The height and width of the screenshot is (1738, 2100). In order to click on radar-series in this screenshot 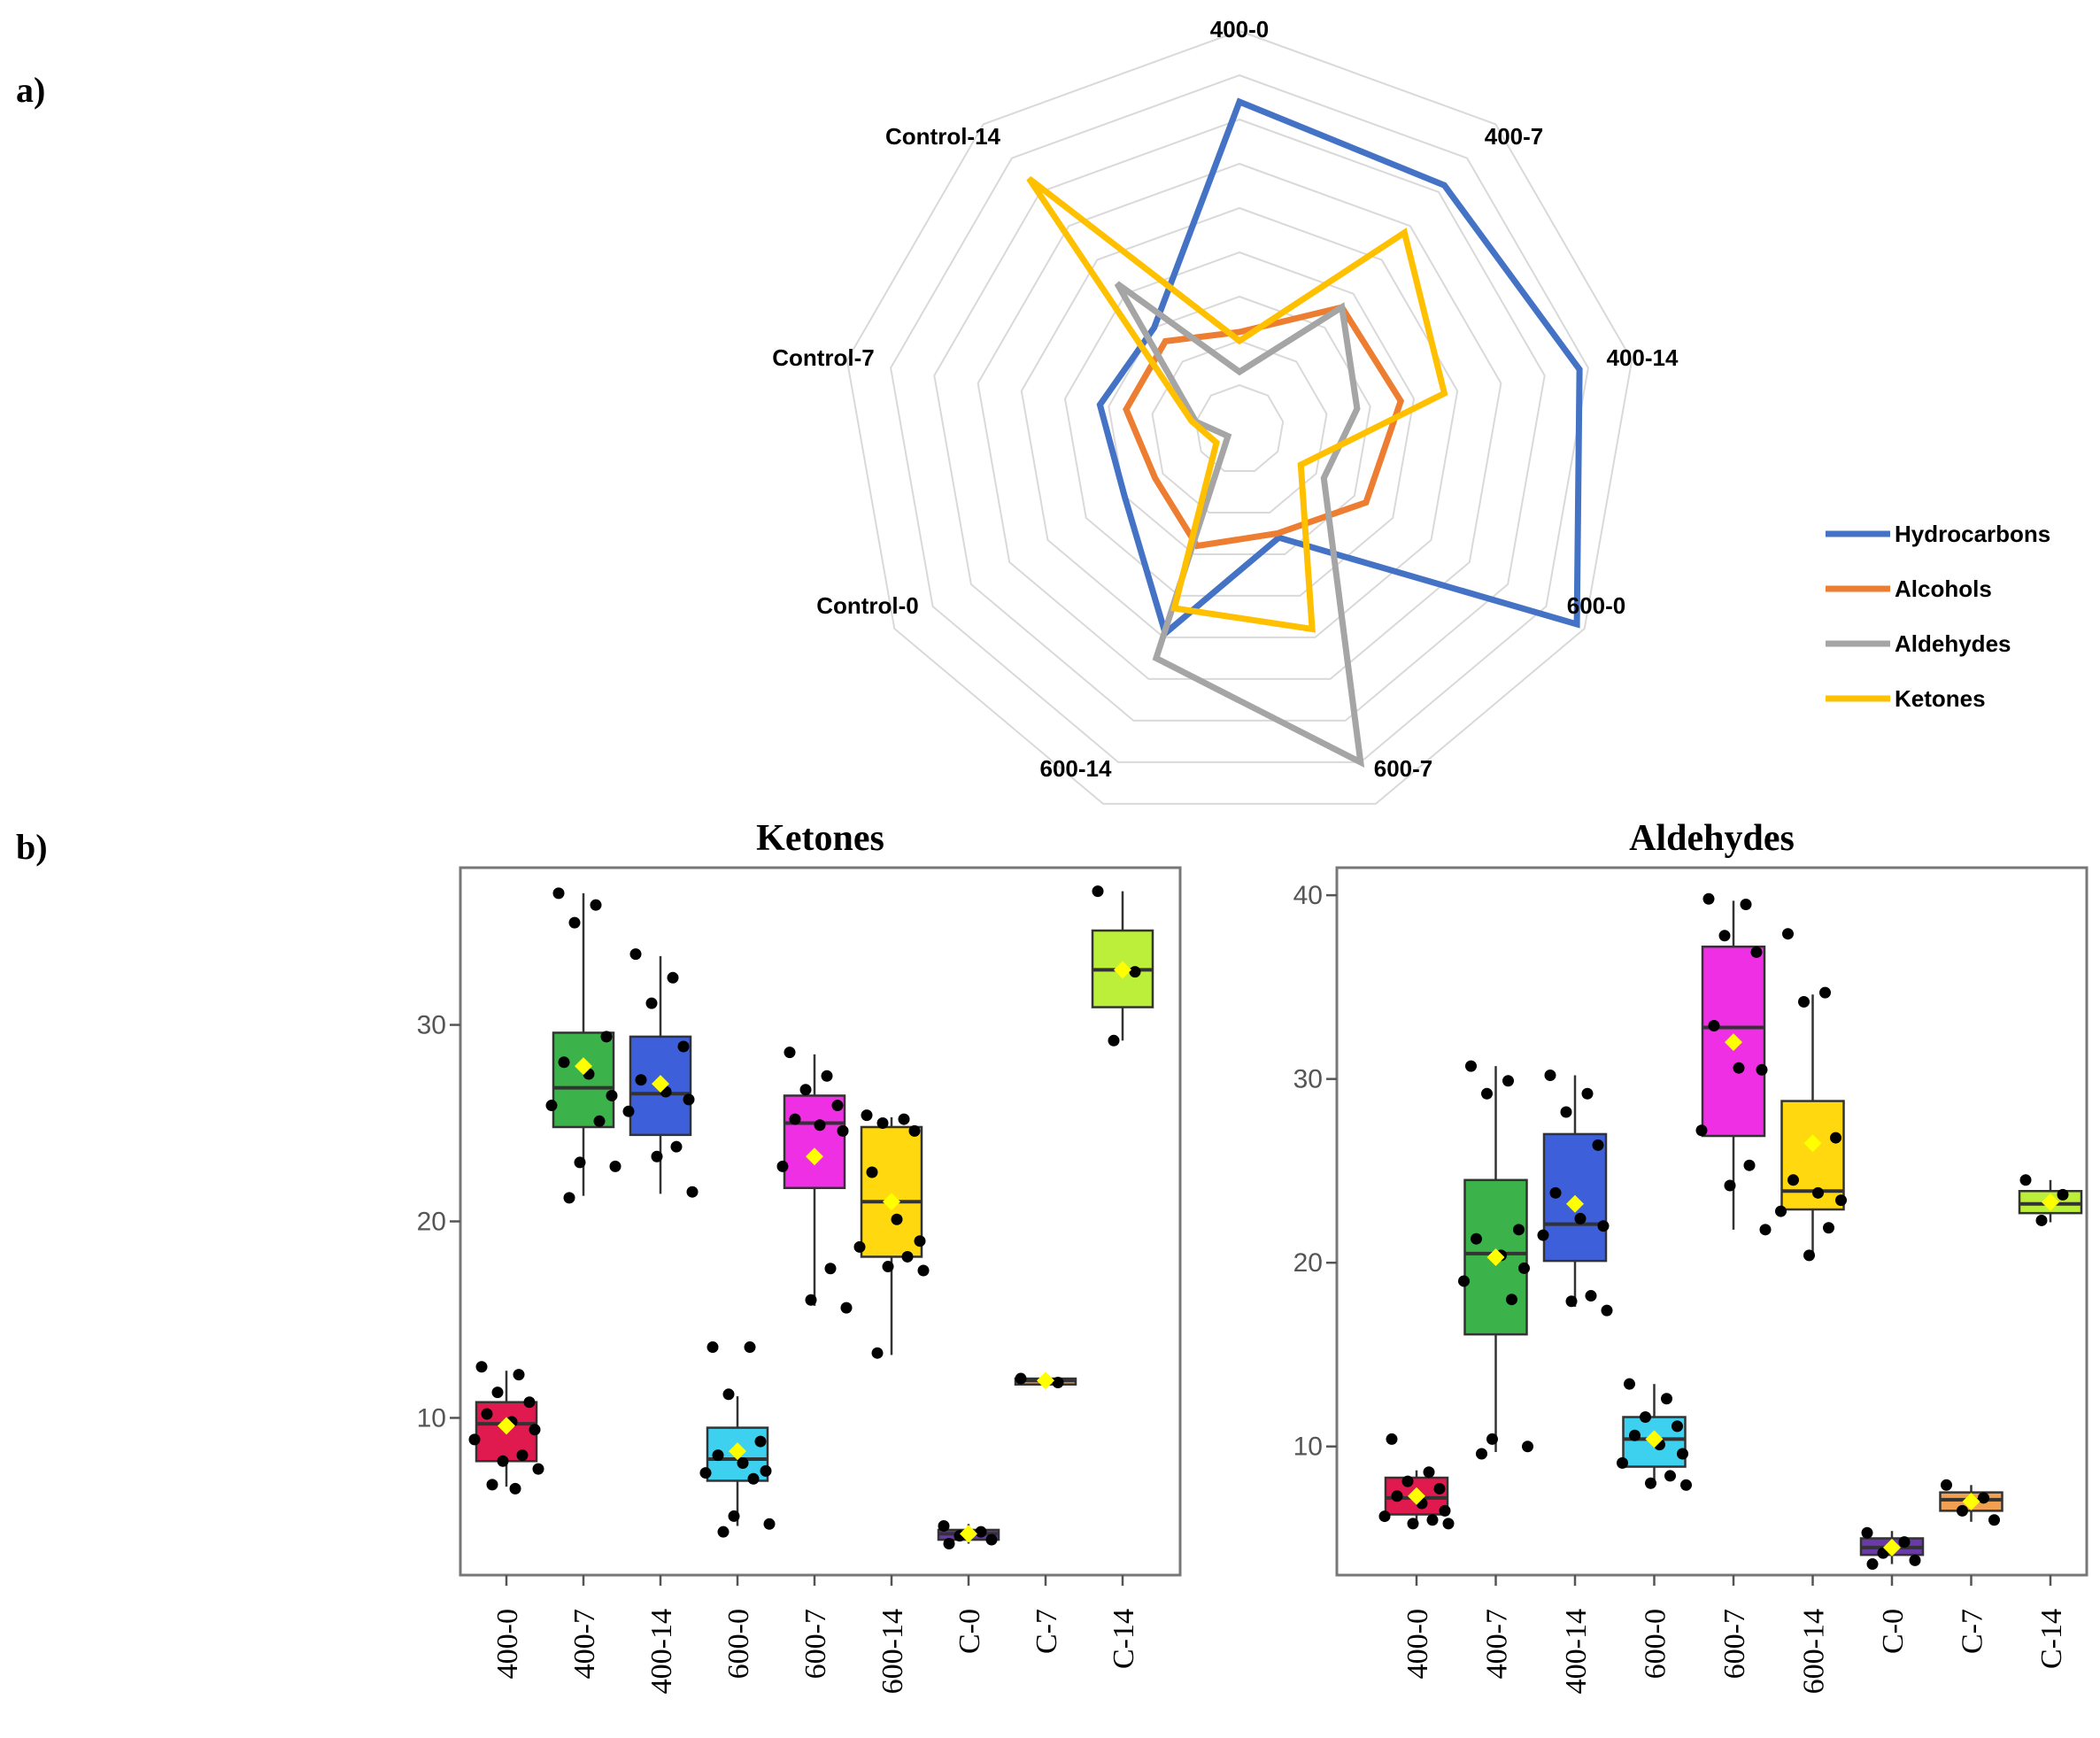, I will do `click(1305, 433)`.